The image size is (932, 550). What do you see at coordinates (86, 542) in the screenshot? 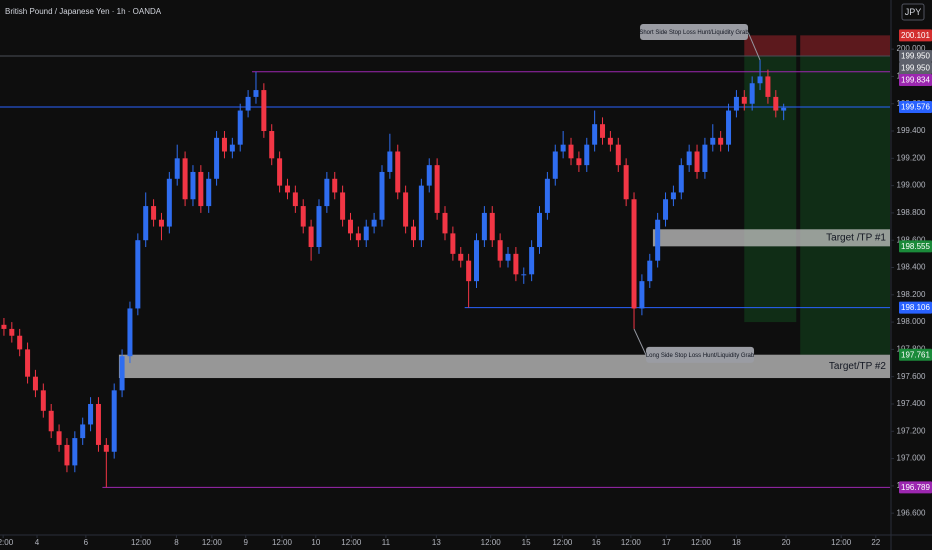
I see `x-tick-label: 6` at bounding box center [86, 542].